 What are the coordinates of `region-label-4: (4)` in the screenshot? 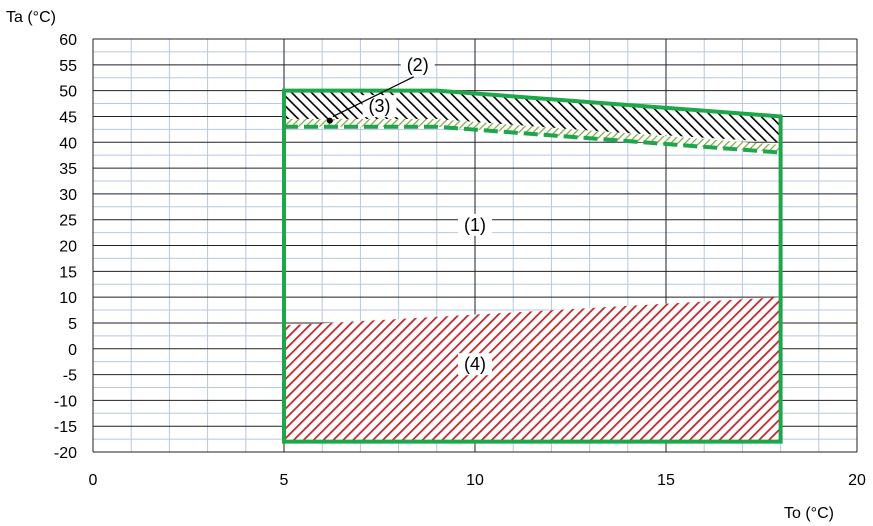 It's located at (475, 364).